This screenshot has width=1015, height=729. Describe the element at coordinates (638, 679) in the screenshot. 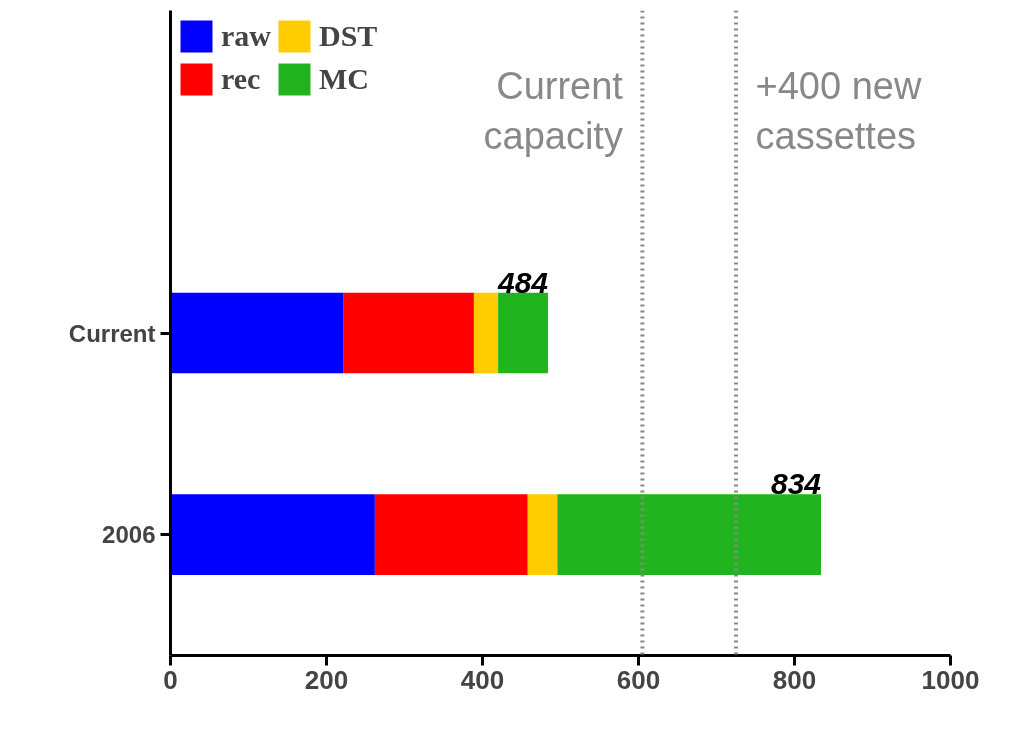

I see `x-tick-label: 600` at that location.